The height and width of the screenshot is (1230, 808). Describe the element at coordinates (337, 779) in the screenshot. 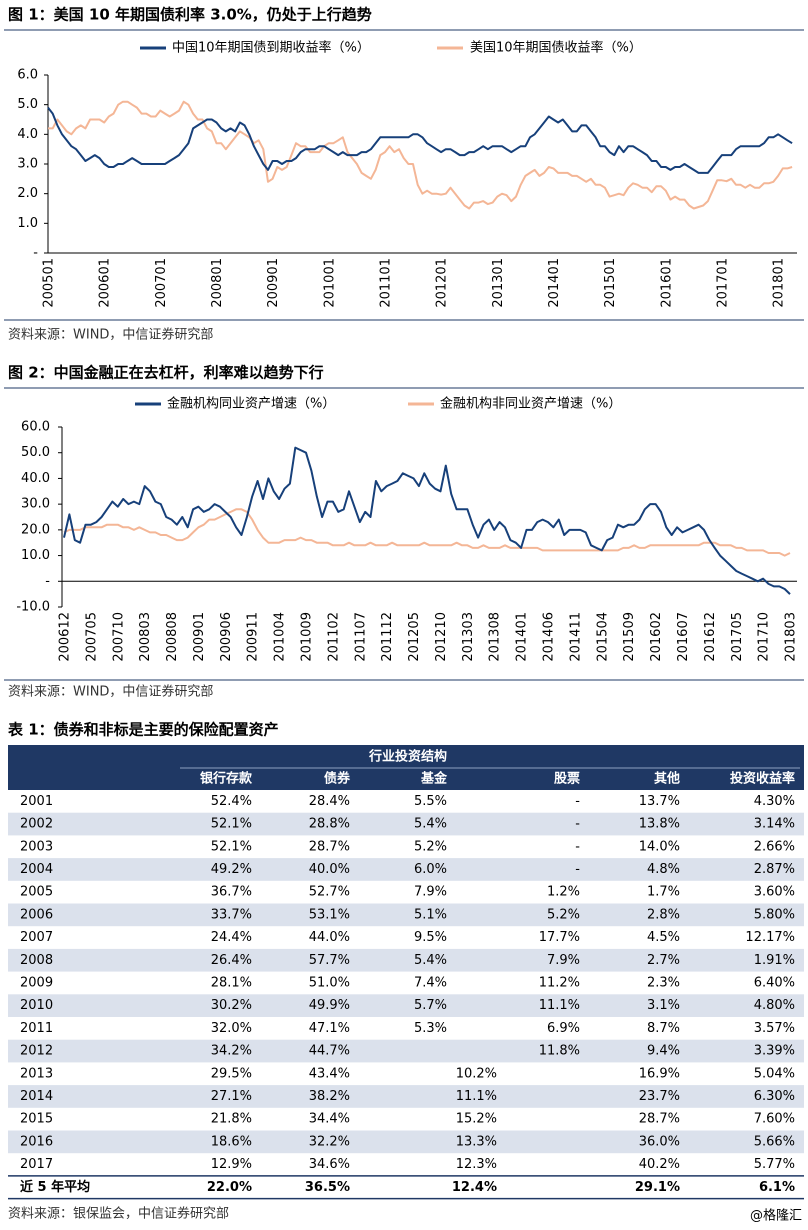

I see `column-header: 债券` at that location.